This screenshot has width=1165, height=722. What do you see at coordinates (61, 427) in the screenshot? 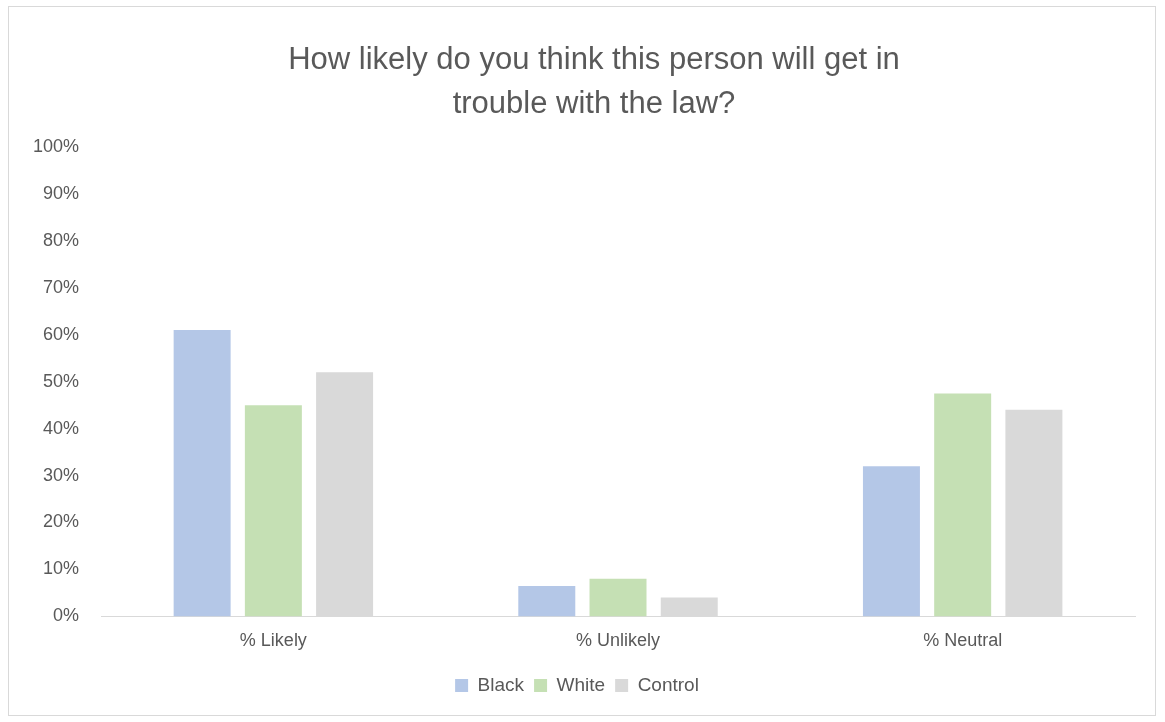
I see `y-tick-label: 40%` at bounding box center [61, 427].